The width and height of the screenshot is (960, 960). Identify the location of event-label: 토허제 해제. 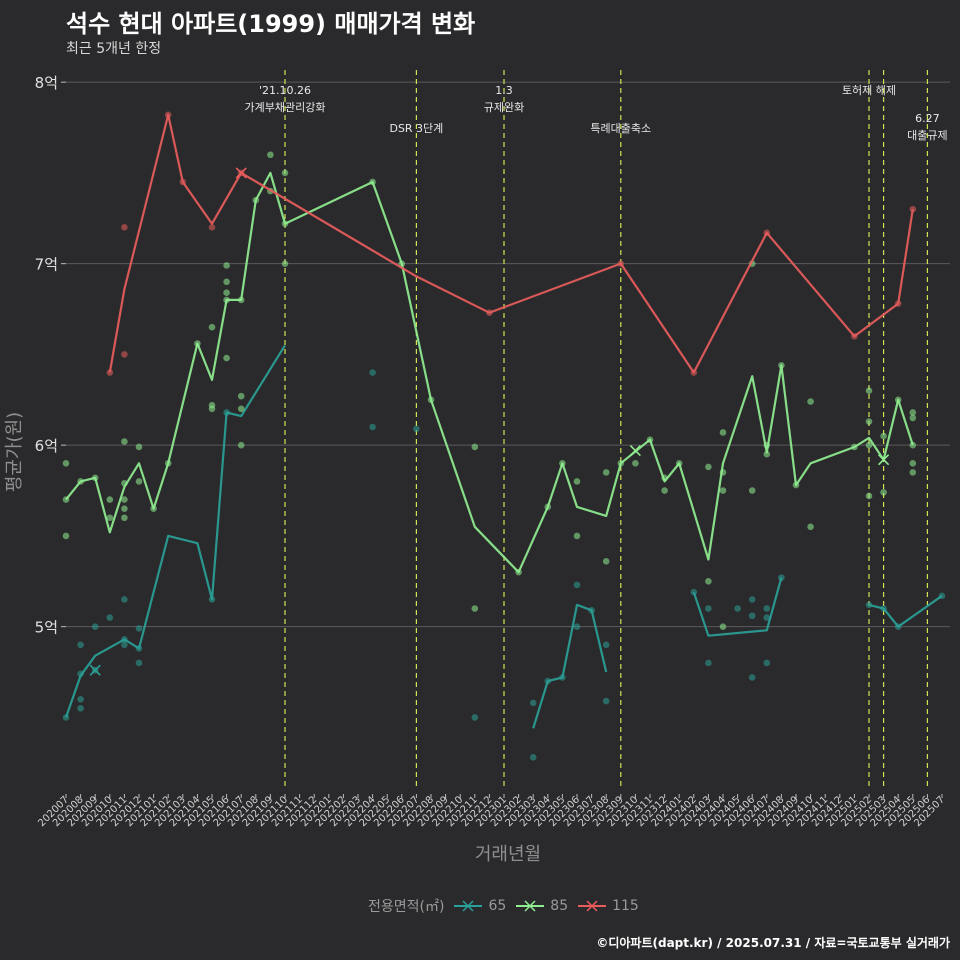
(869, 90).